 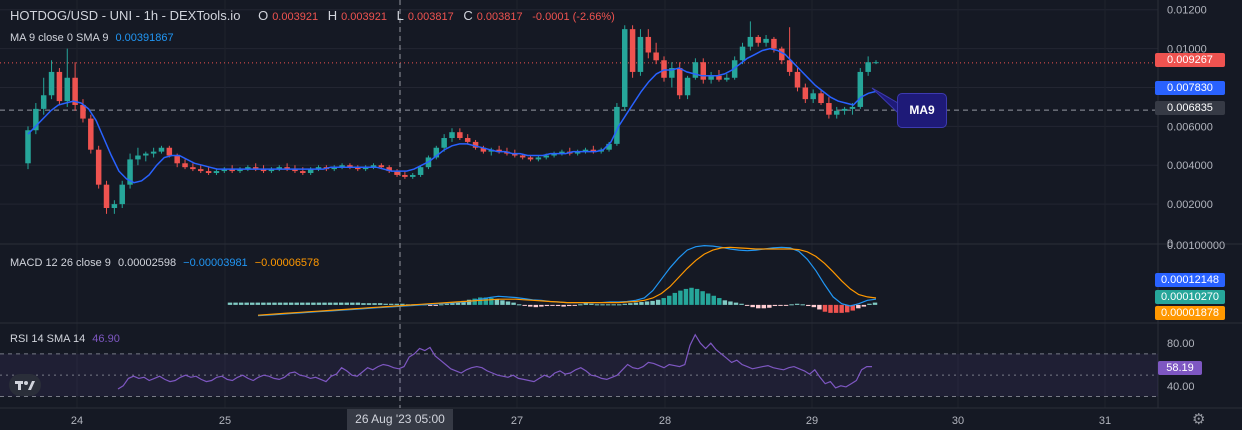 What do you see at coordinates (1180, 368) in the screenshot?
I see `rsi-value-badge: 58.19` at bounding box center [1180, 368].